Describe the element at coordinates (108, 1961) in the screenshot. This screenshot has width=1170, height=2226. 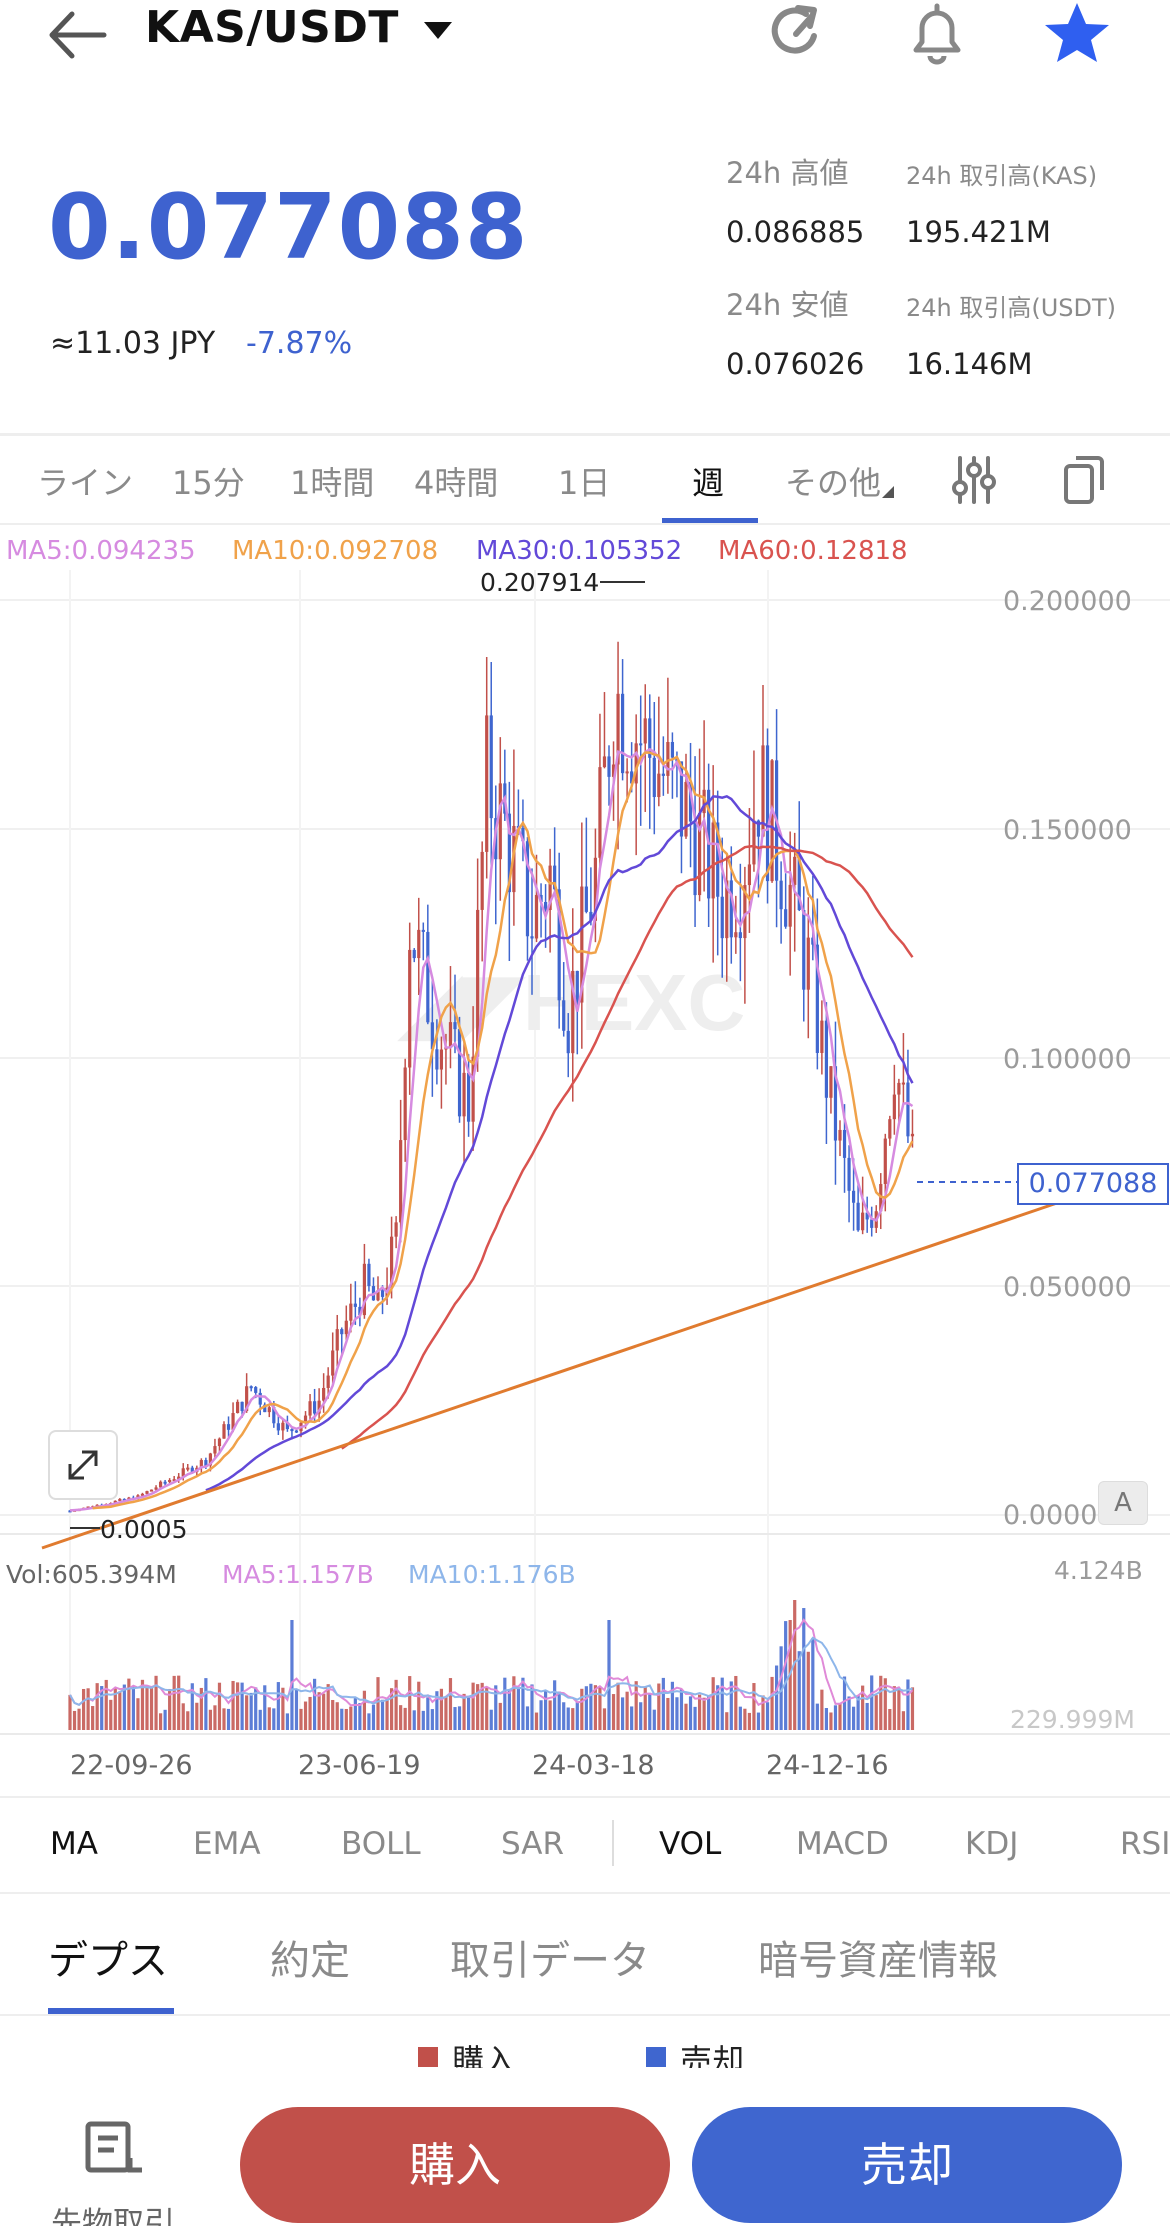
I see `tab-depth: デプス` at that location.